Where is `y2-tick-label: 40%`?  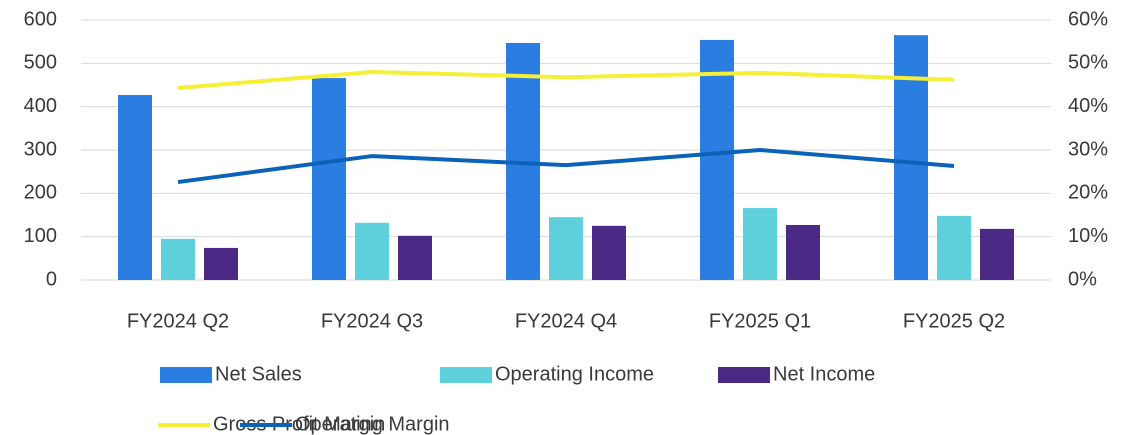
y2-tick-label: 40% is located at coordinates (1088, 106).